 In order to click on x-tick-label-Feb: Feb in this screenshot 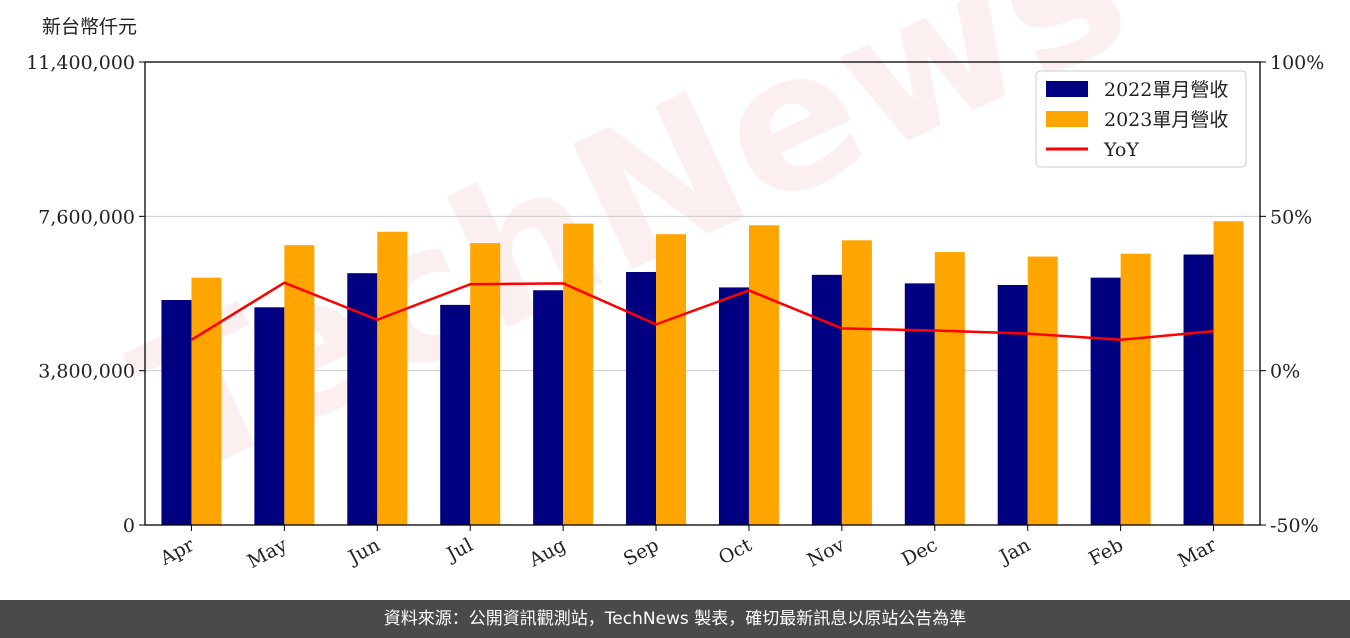, I will do `click(1106, 552)`.